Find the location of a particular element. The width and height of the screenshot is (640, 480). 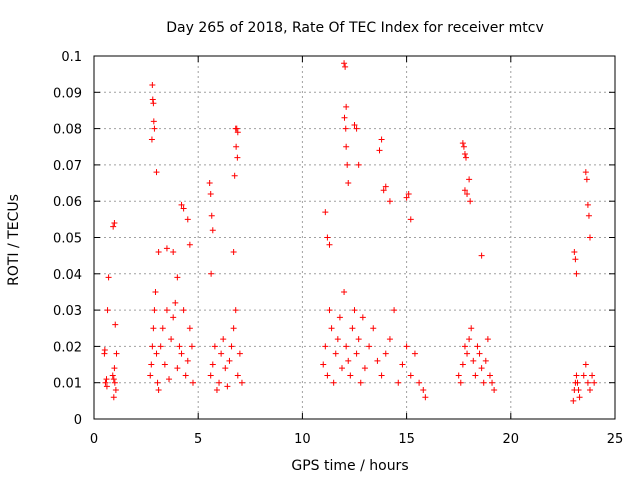

y-axis-label: ROTI / TECUs is located at coordinates (14, 240).